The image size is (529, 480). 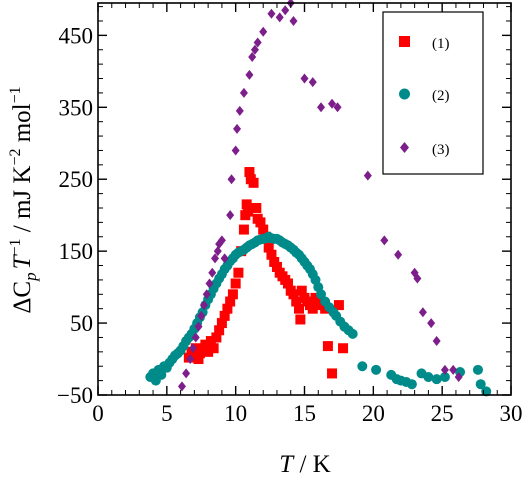 I want to click on legend-label-3: (3), so click(x=441, y=150).